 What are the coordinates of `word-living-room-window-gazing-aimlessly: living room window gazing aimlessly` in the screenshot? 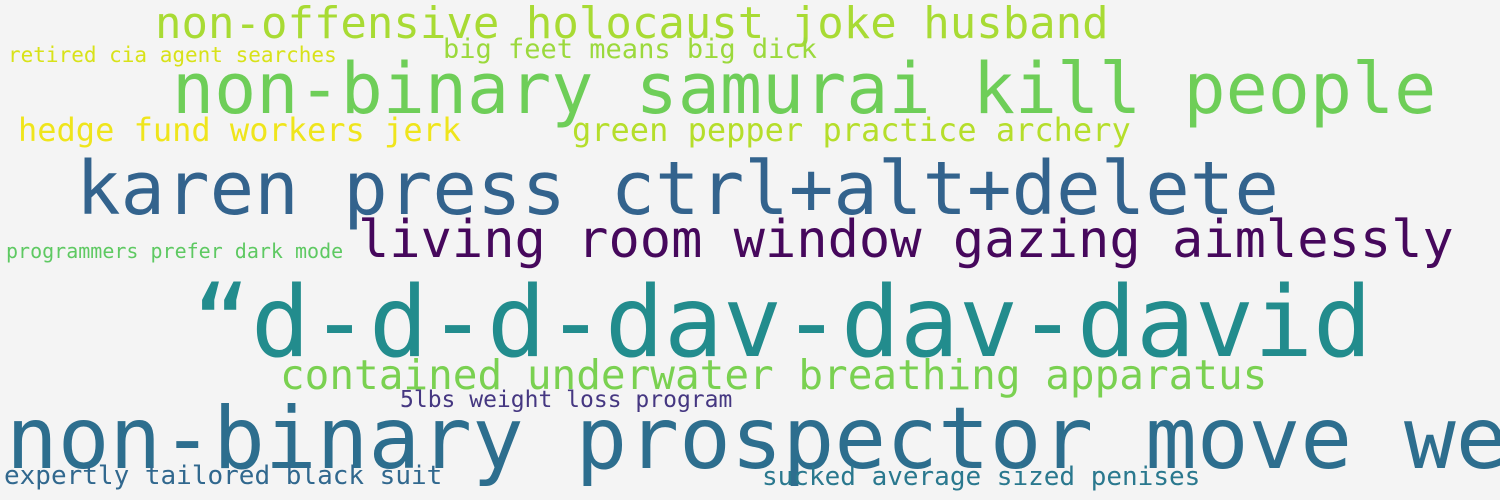 It's located at (906, 240).